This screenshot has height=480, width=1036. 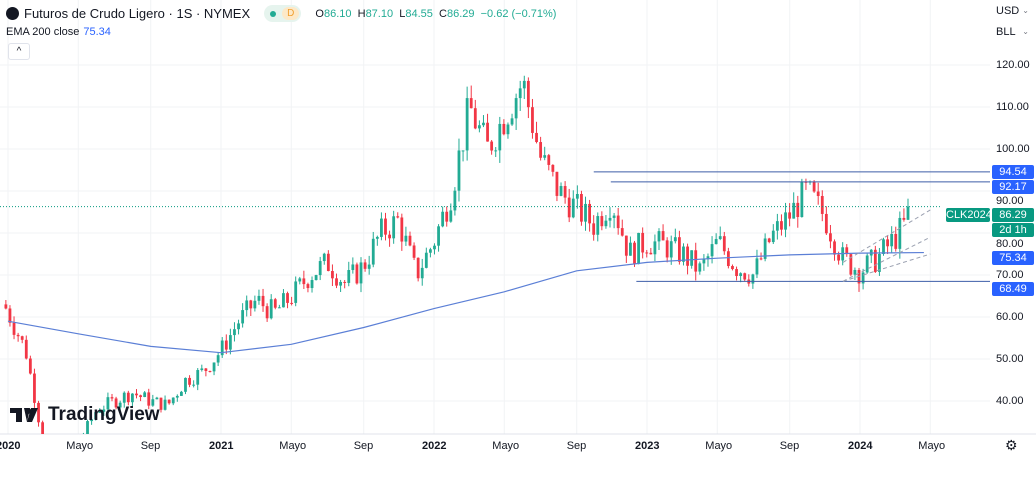 I want to click on time-tick: Sep, so click(x=789, y=446).